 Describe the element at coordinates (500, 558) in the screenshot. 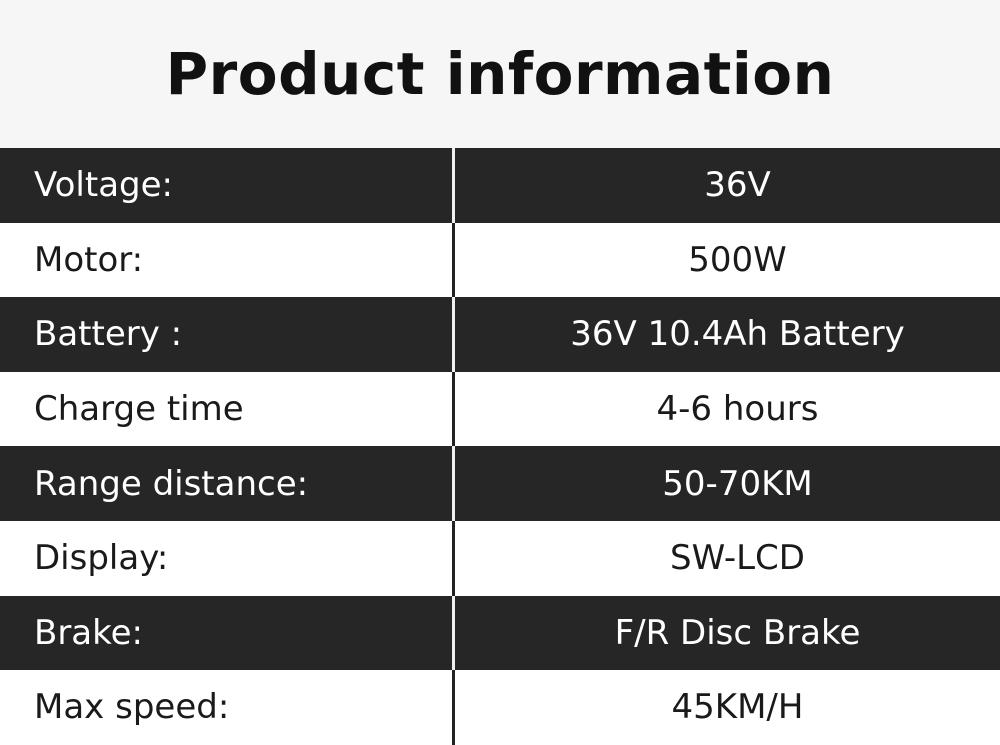

I see `table-row: Display: SW-LCD` at that location.